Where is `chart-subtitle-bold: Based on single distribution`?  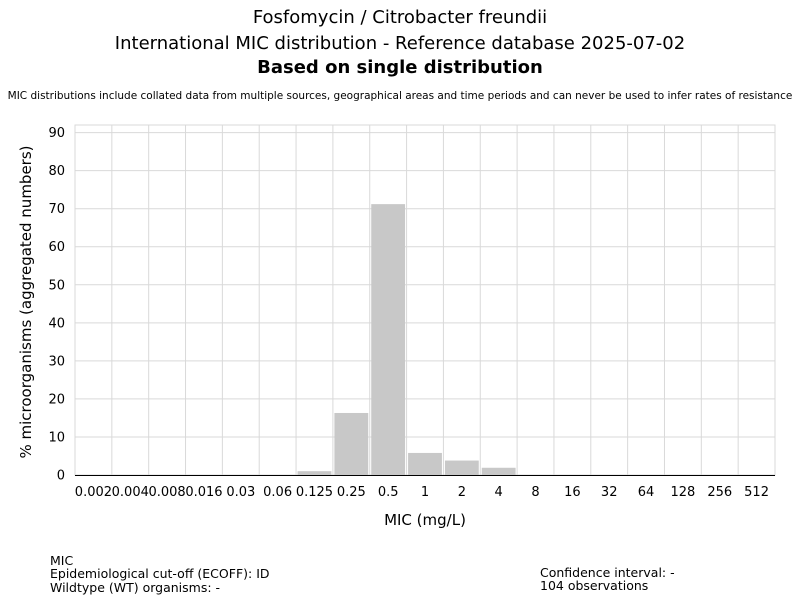 chart-subtitle-bold: Based on single distribution is located at coordinates (400, 67).